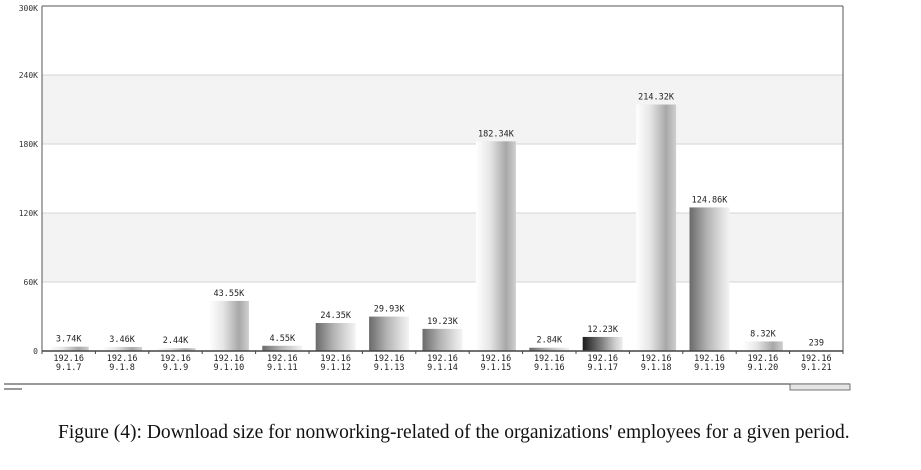  What do you see at coordinates (28, 75) in the screenshot?
I see `y-tick-label: 240K` at bounding box center [28, 75].